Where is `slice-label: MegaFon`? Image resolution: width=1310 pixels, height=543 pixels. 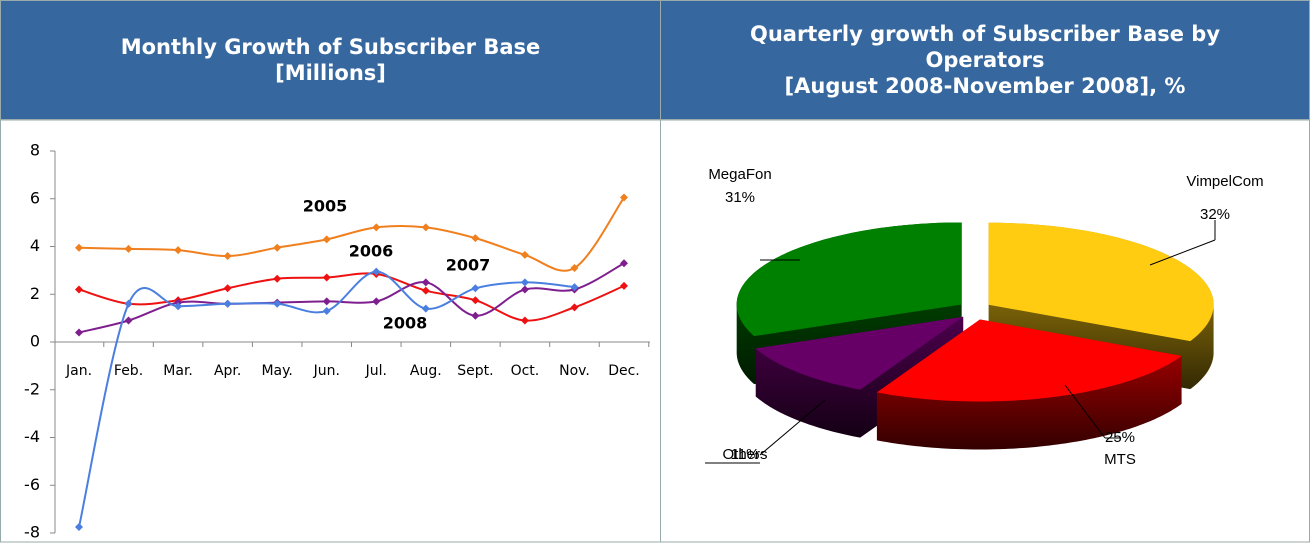 slice-label: MegaFon is located at coordinates (739, 174).